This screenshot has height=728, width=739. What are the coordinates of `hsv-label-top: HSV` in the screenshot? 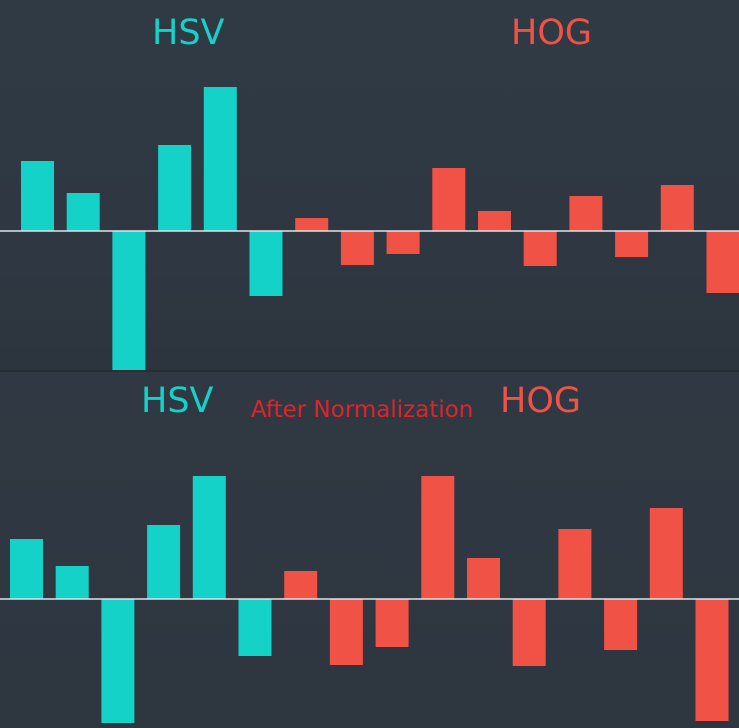 It's located at (188, 33).